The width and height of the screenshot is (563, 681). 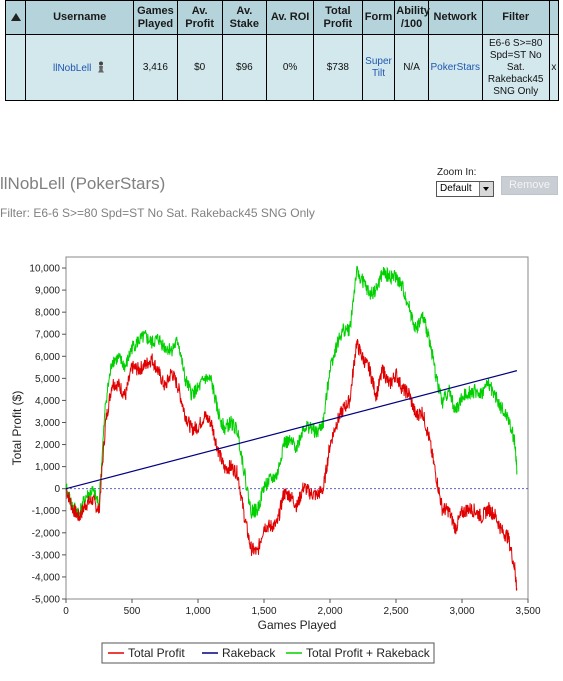 What do you see at coordinates (554, 17) in the screenshot?
I see `header-blank` at bounding box center [554, 17].